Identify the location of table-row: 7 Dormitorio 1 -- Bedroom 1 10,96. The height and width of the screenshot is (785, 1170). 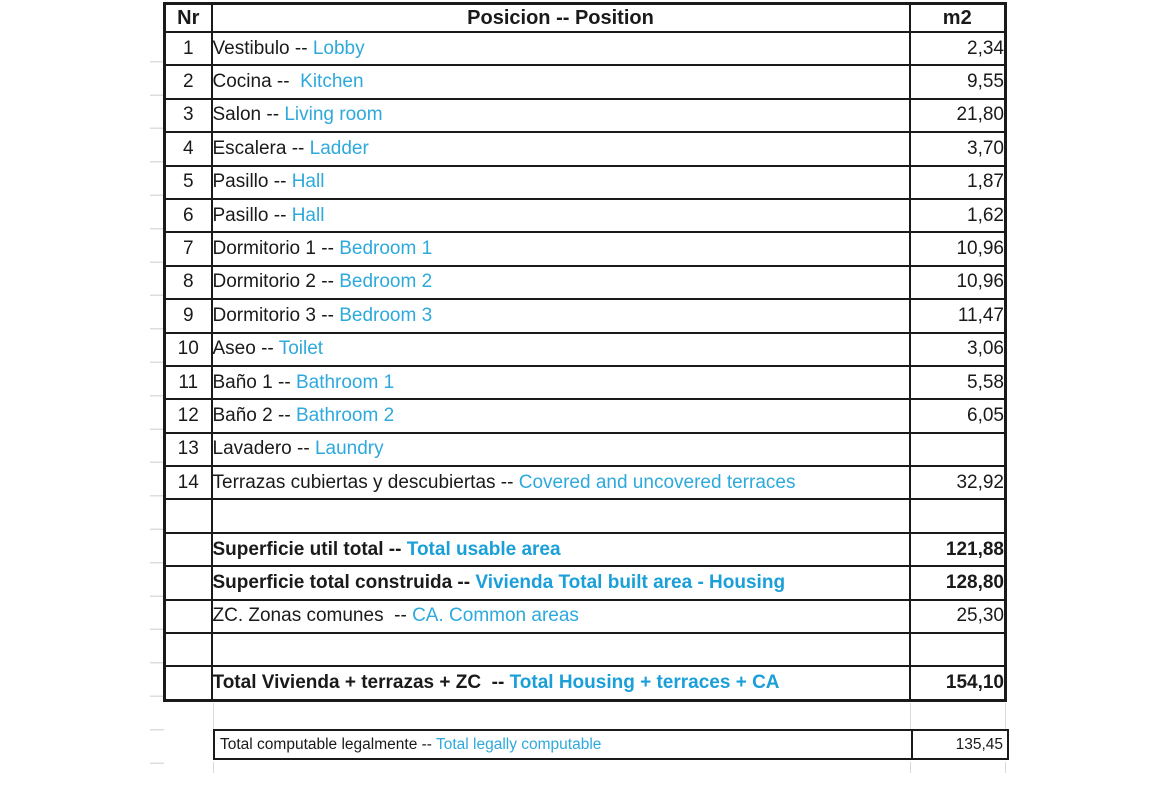
(585, 249).